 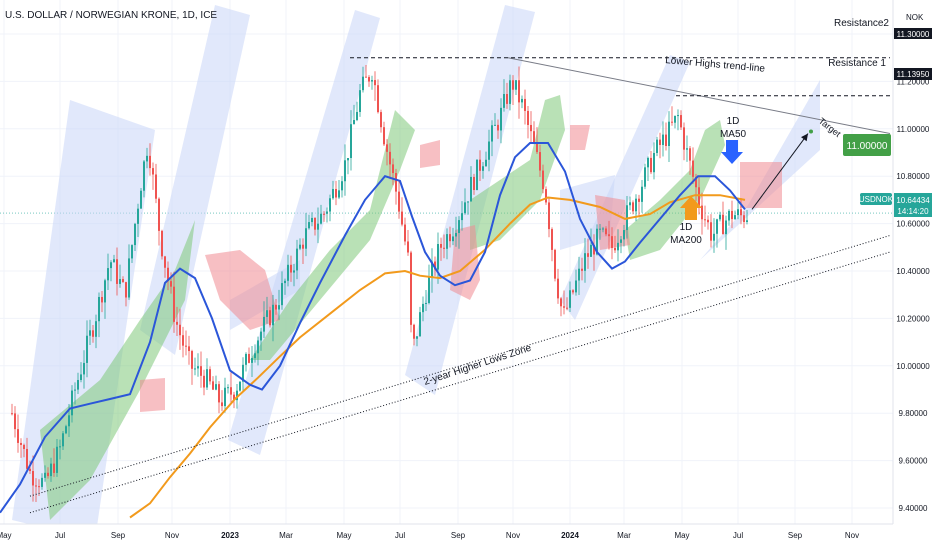 I want to click on price-tick-label: 10.00000, so click(x=913, y=366).